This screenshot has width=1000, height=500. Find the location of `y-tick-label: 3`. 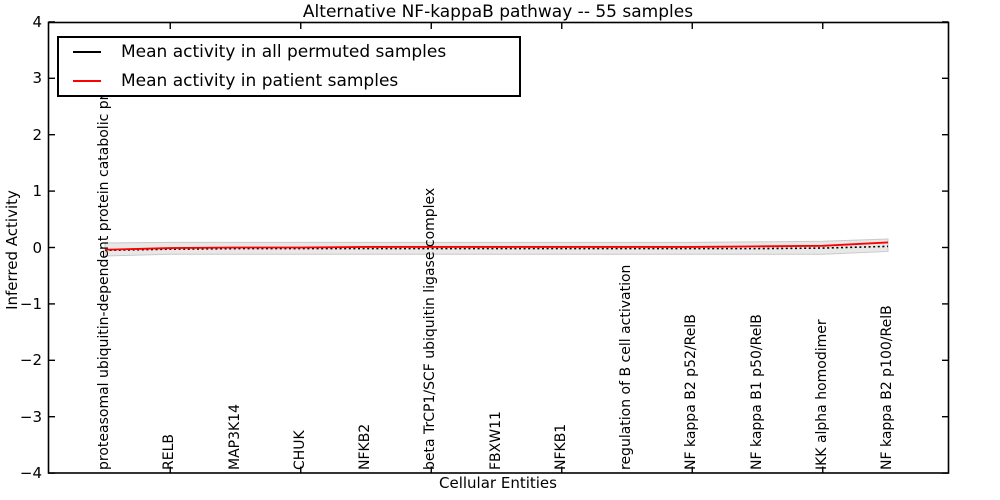

y-tick-label: 3 is located at coordinates (37, 78).